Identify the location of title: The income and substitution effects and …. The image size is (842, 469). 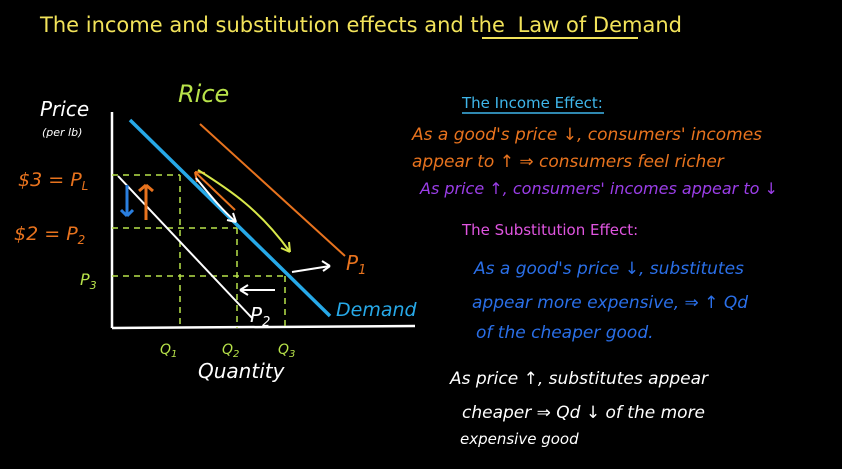
(360, 25).